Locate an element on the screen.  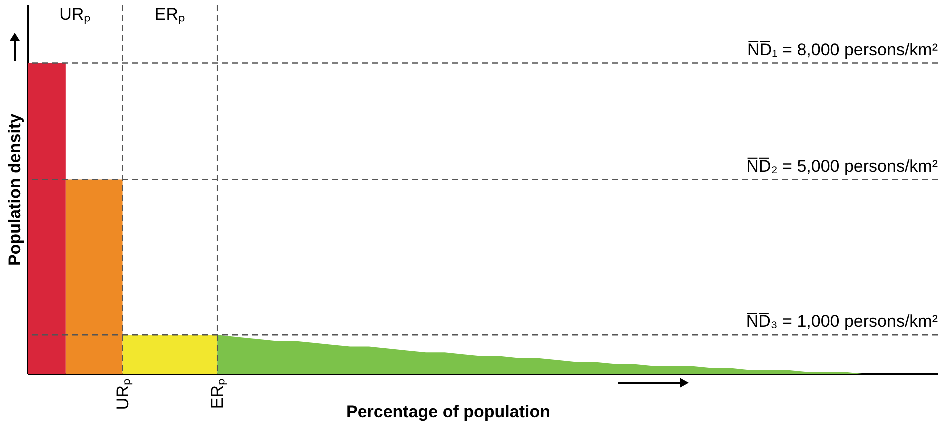
annotation: ERₚ is located at coordinates (170, 15).